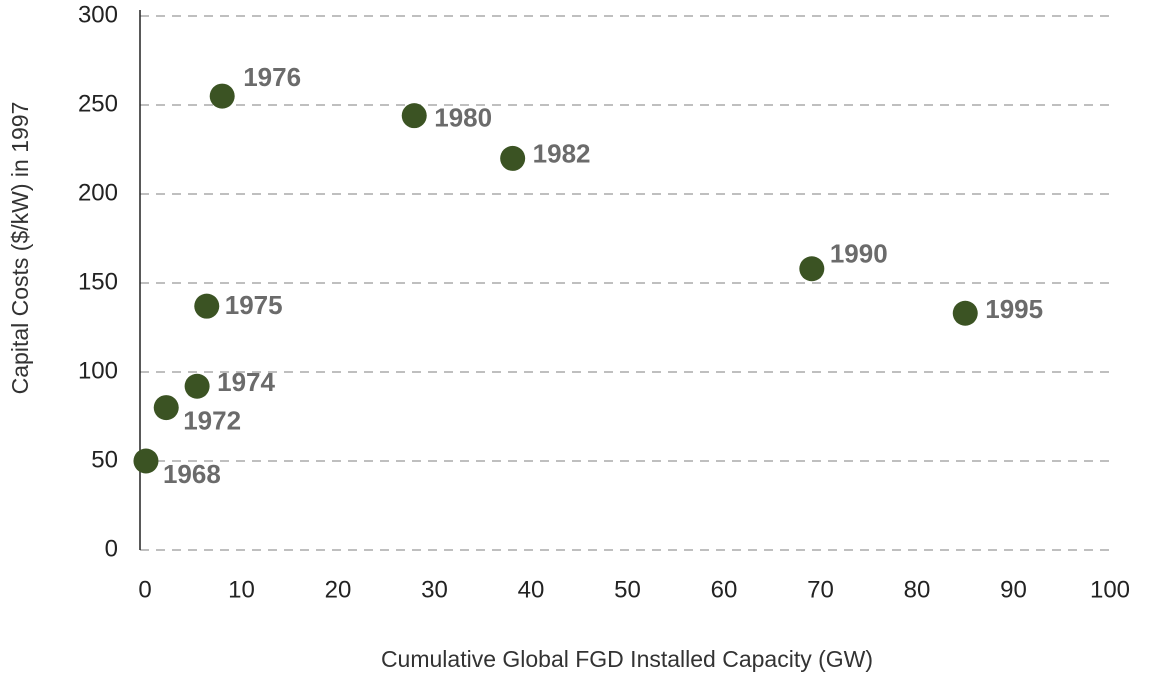 The width and height of the screenshot is (1152, 679). What do you see at coordinates (104, 459) in the screenshot?
I see `y-tick-label: 50` at bounding box center [104, 459].